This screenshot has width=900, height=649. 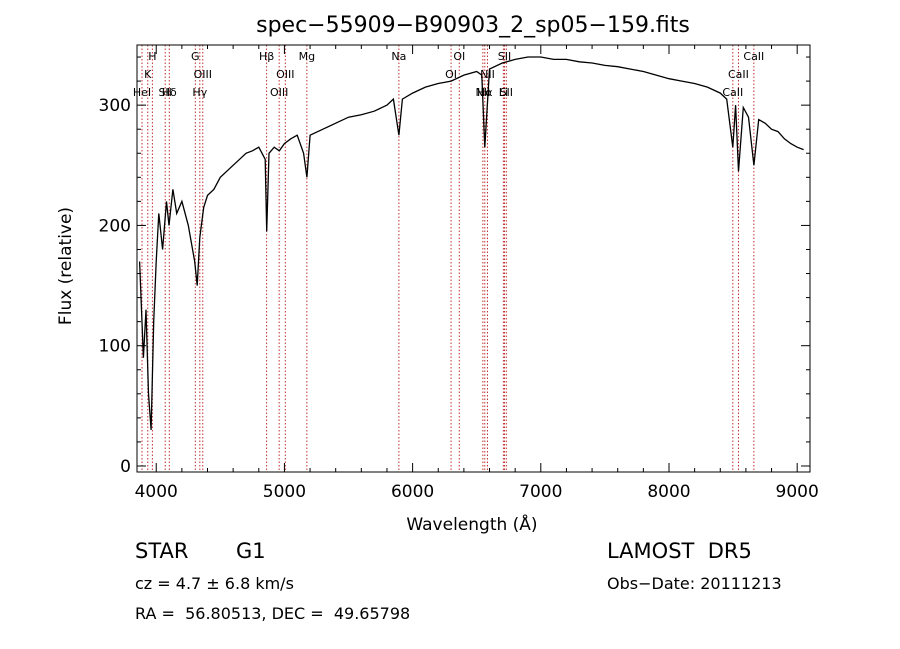 What do you see at coordinates (156, 492) in the screenshot?
I see `x-tick-label: 4000` at bounding box center [156, 492].